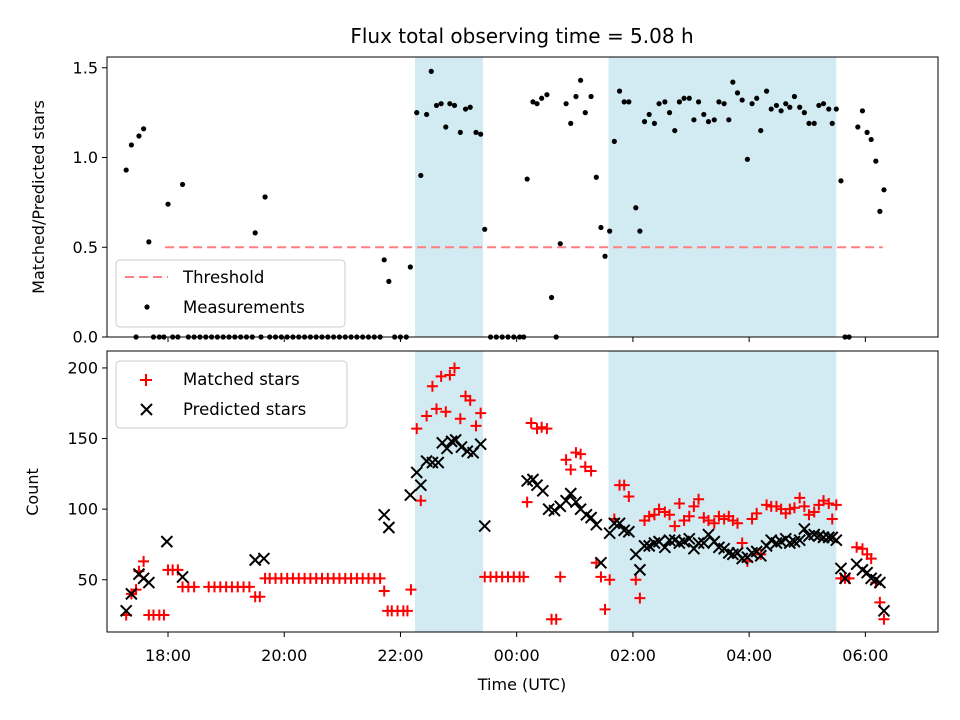 The height and width of the screenshot is (720, 960). Describe the element at coordinates (521, 36) in the screenshot. I see `chart-title: Flux total observing time = 5.08 h` at that location.